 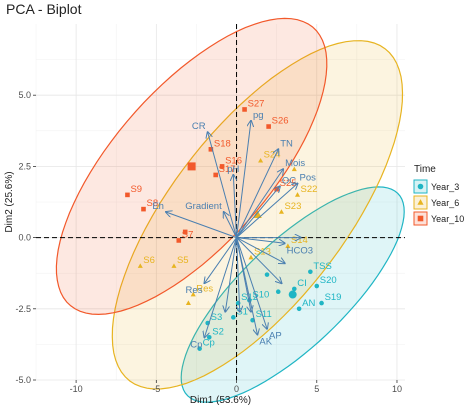 I want to click on point-label: S18, so click(x=222, y=143).